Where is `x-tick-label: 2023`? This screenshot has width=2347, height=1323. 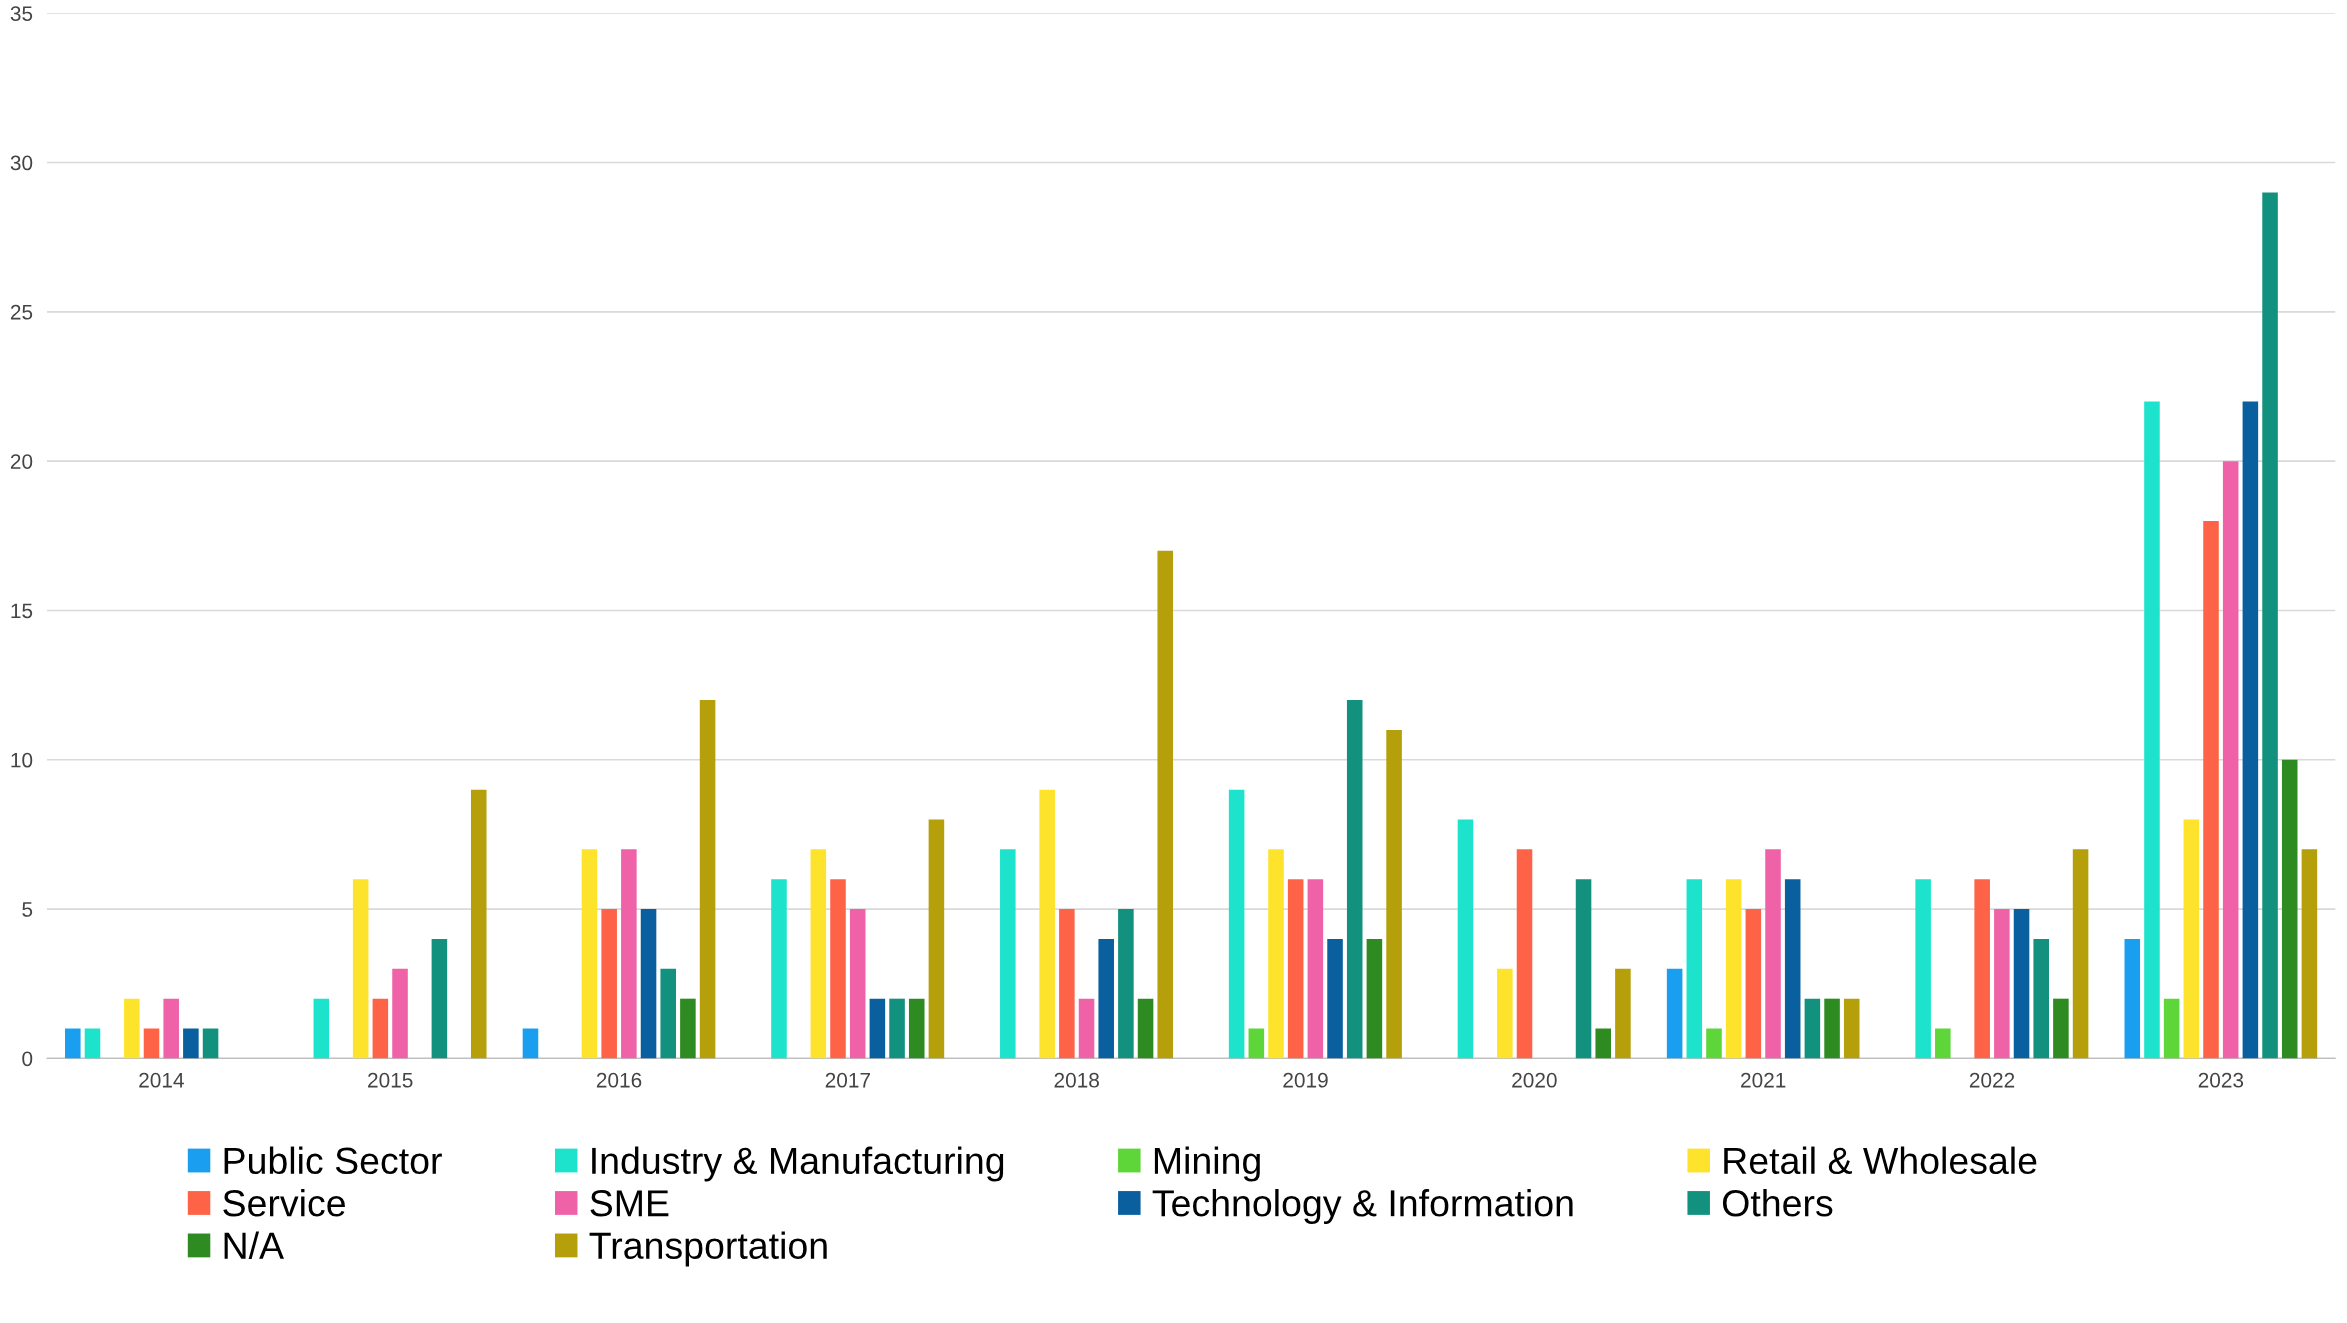 x-tick-label: 2023 is located at coordinates (2221, 1080).